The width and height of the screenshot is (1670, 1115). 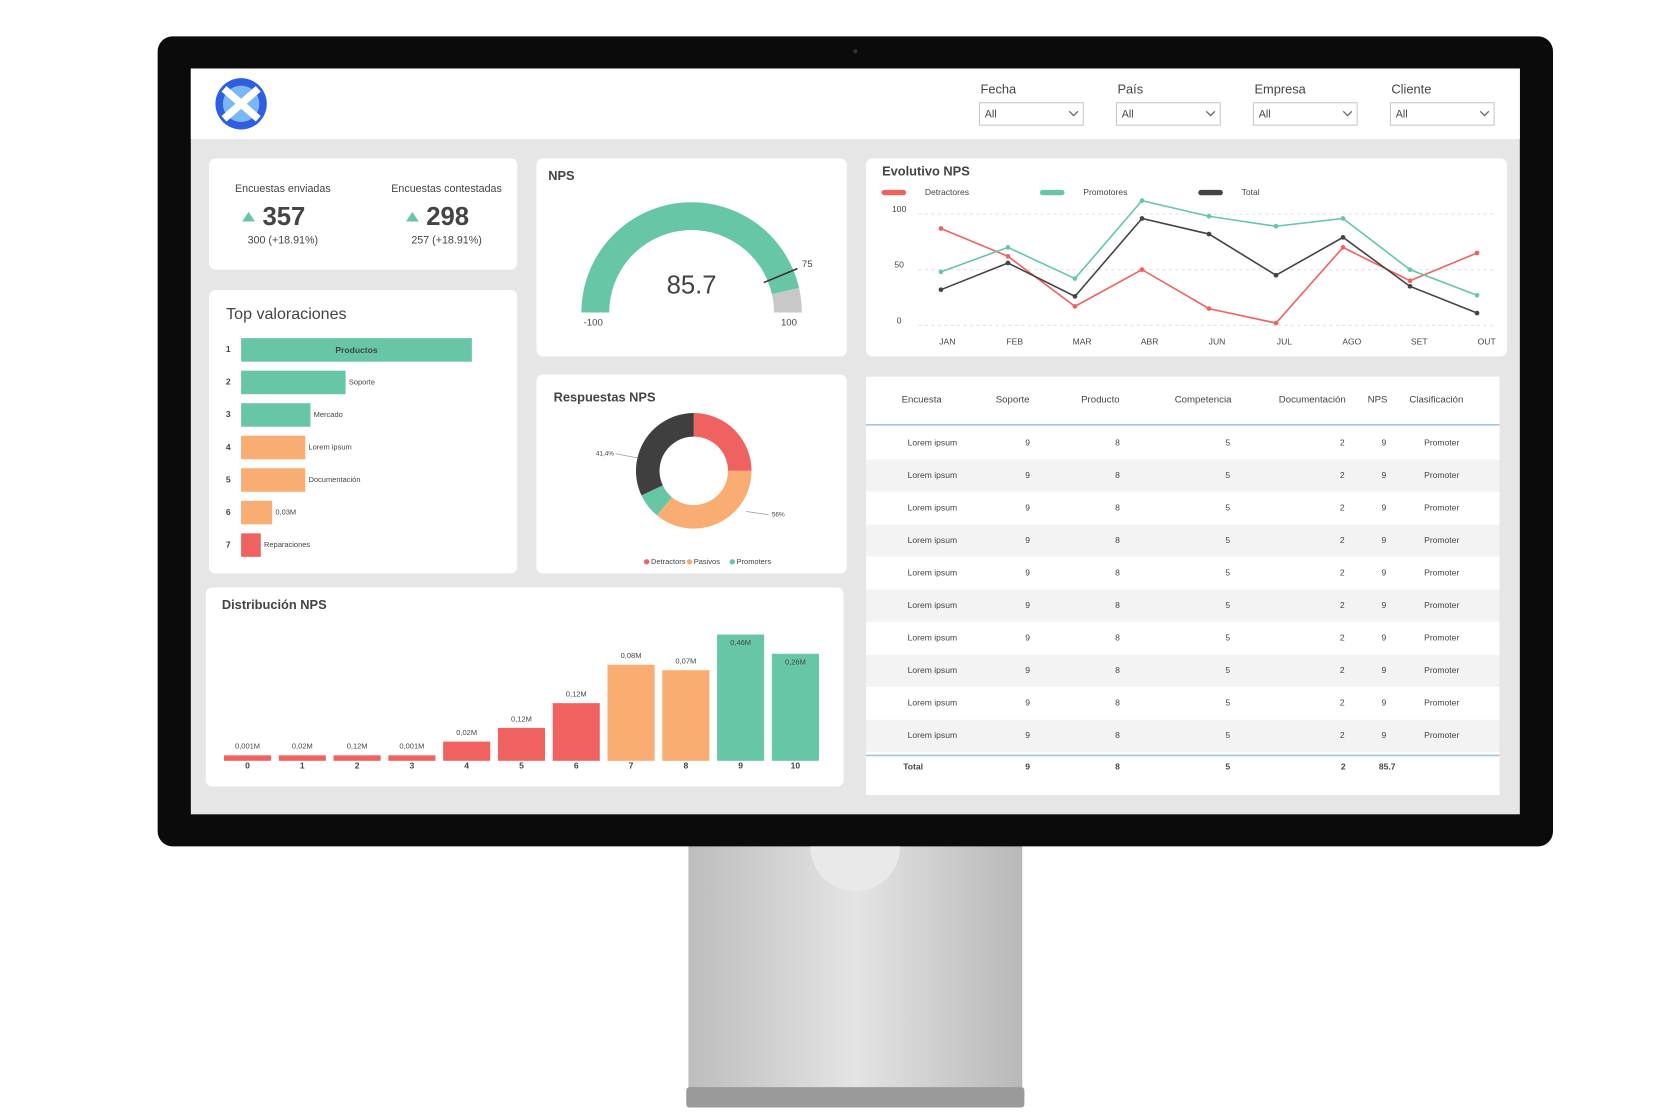 What do you see at coordinates (287, 544) in the screenshot?
I see `bar-label: Reparaciones` at bounding box center [287, 544].